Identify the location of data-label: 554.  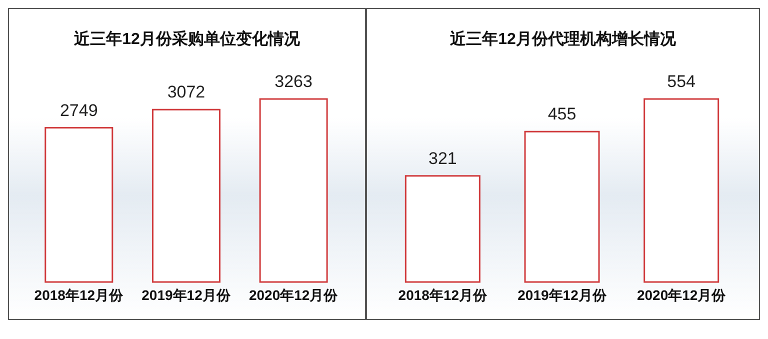
(681, 81).